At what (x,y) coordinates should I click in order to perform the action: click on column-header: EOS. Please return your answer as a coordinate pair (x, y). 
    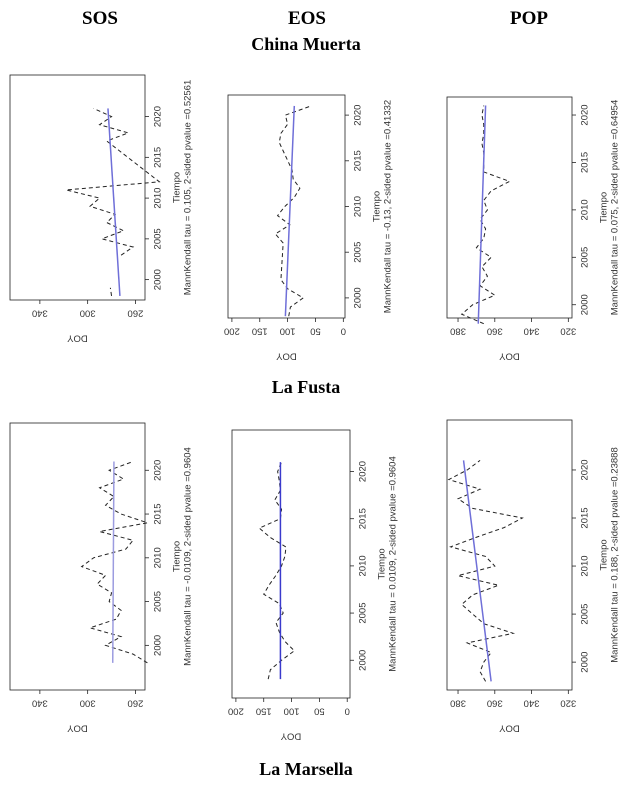
    Looking at the image, I should click on (307, 18).